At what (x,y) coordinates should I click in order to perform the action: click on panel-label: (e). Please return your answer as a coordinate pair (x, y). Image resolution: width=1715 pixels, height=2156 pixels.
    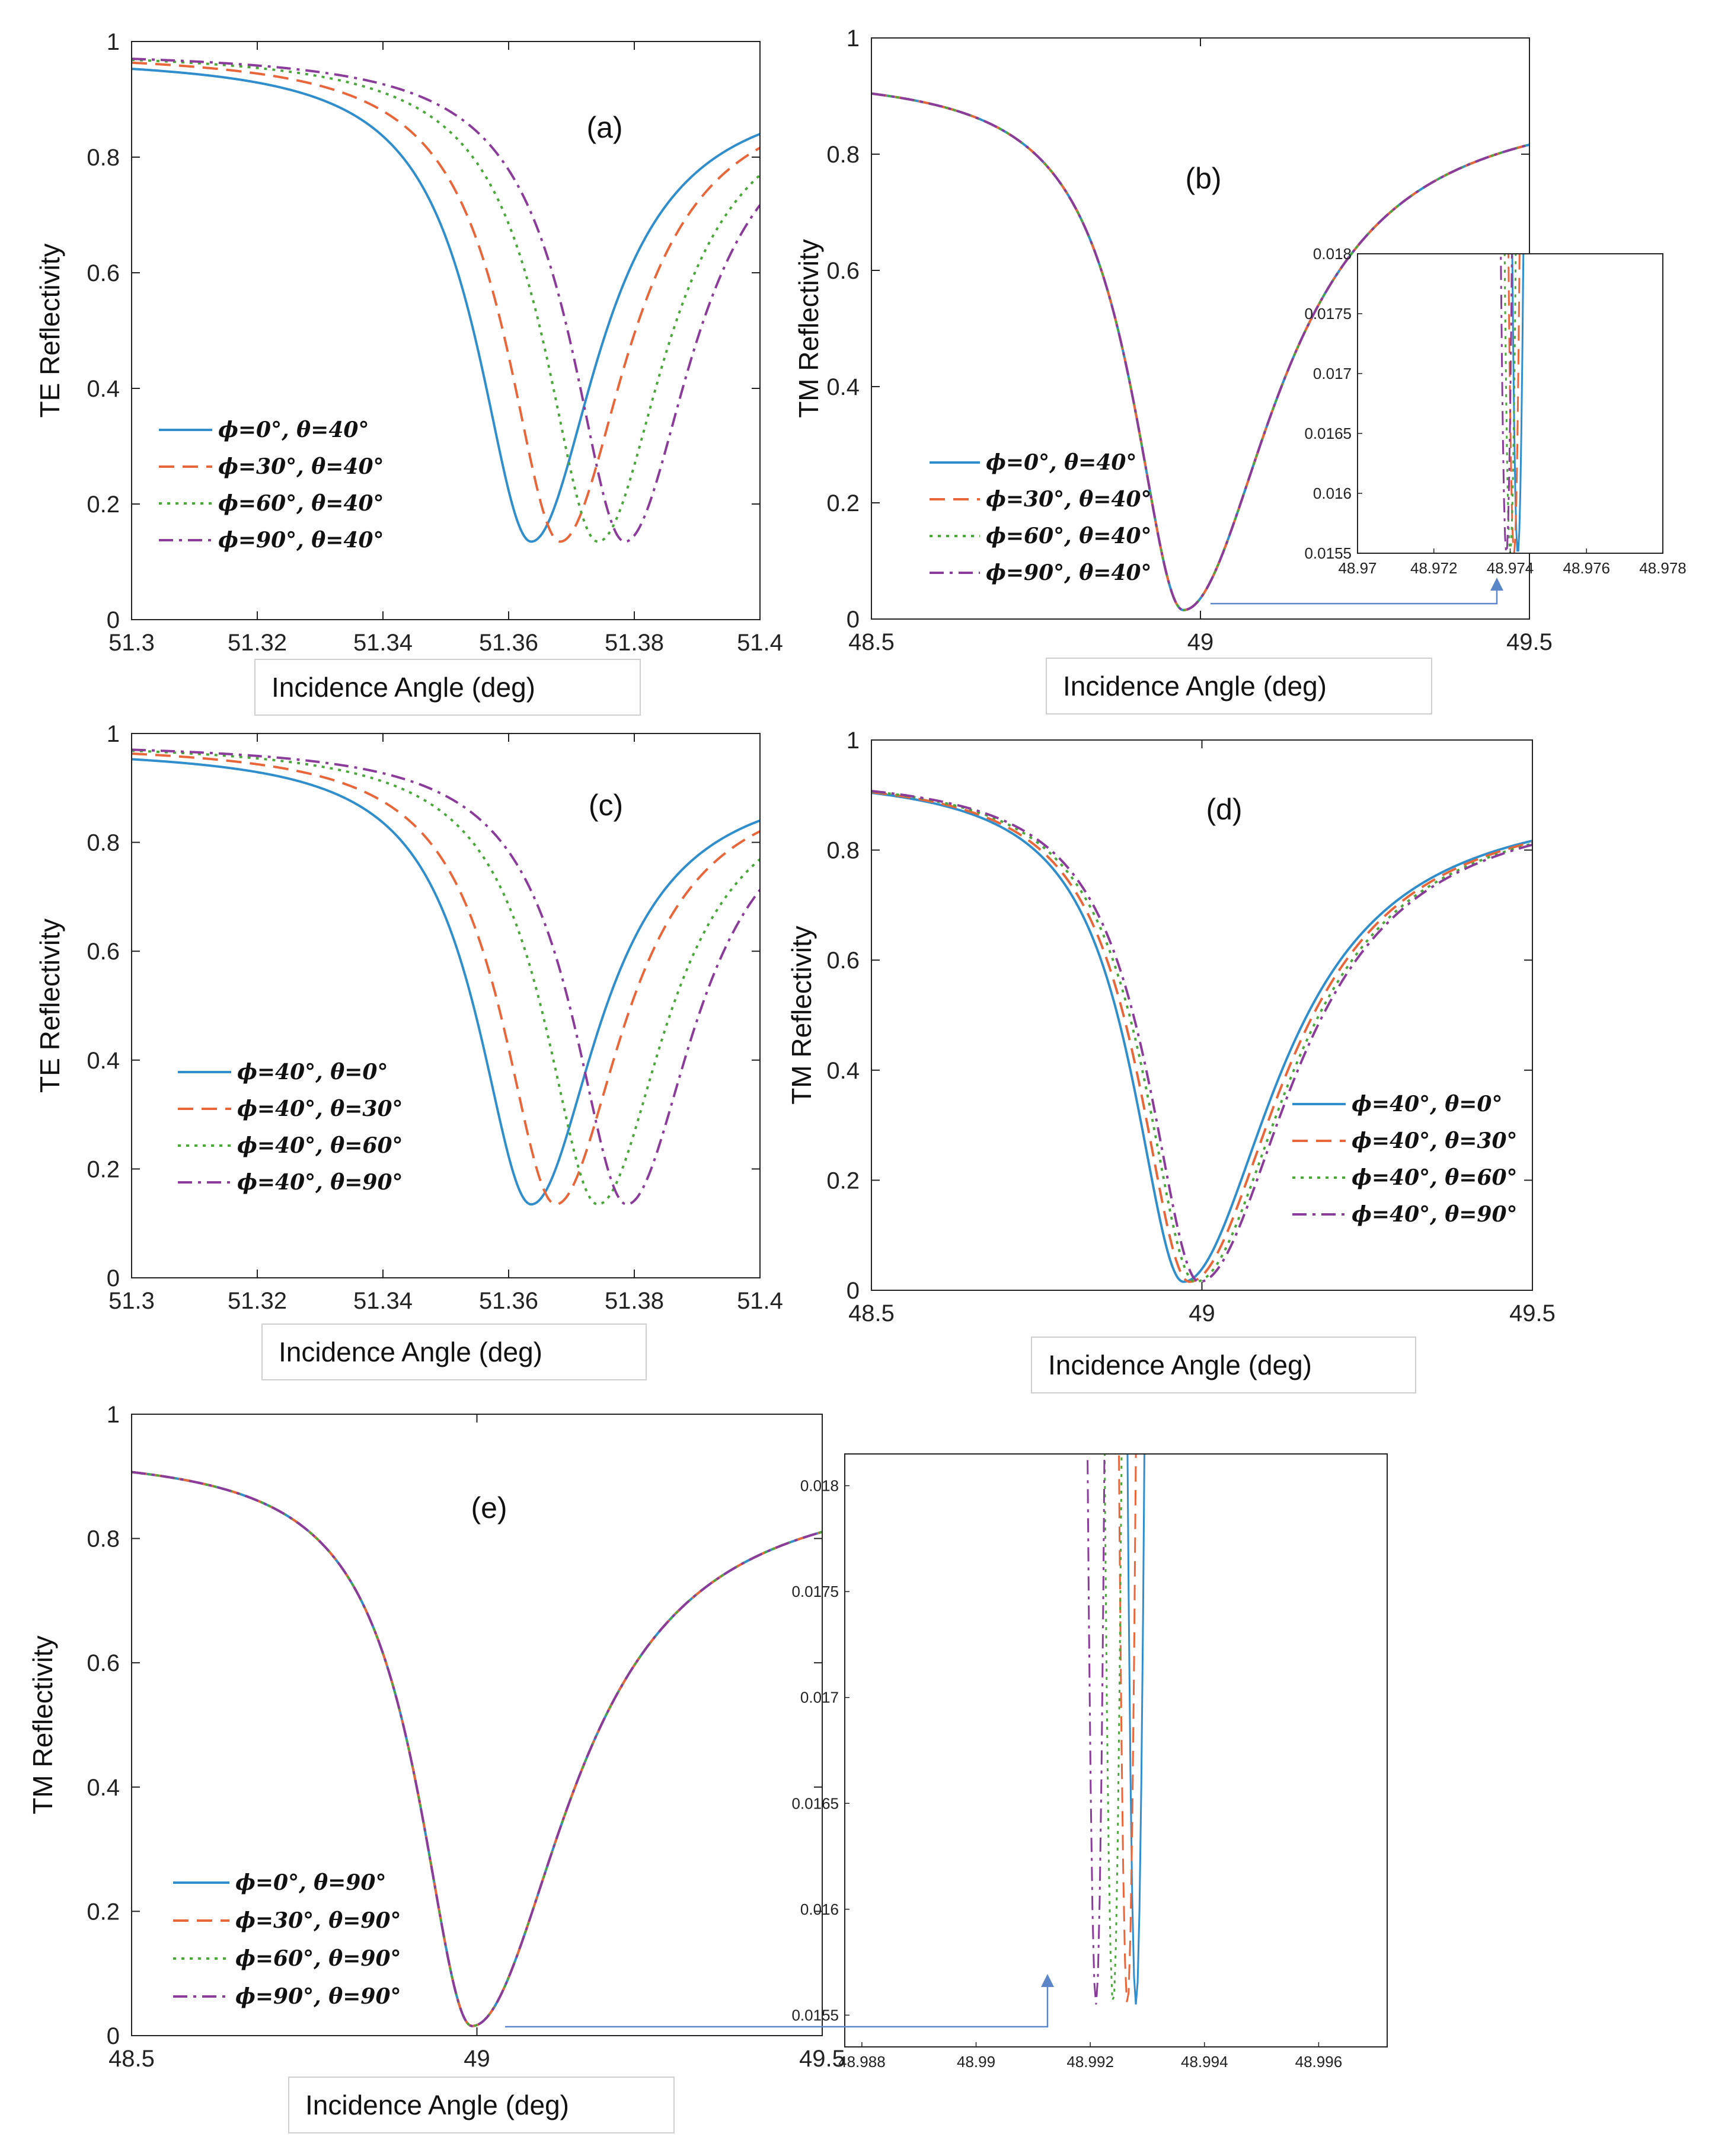
    Looking at the image, I should click on (489, 1507).